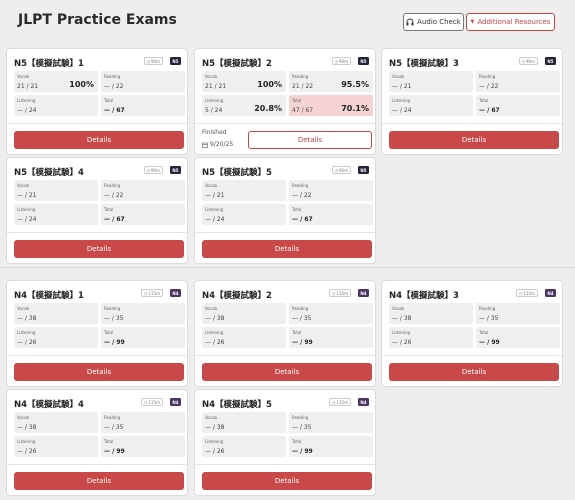  What do you see at coordinates (97, 20) in the screenshot?
I see `page-title: JLPT Practice Exams` at bounding box center [97, 20].